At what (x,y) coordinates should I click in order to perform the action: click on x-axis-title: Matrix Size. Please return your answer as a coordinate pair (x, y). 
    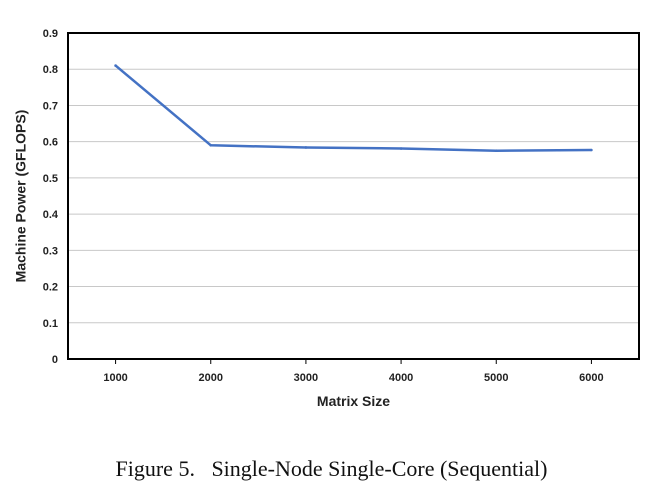
    Looking at the image, I should click on (353, 401).